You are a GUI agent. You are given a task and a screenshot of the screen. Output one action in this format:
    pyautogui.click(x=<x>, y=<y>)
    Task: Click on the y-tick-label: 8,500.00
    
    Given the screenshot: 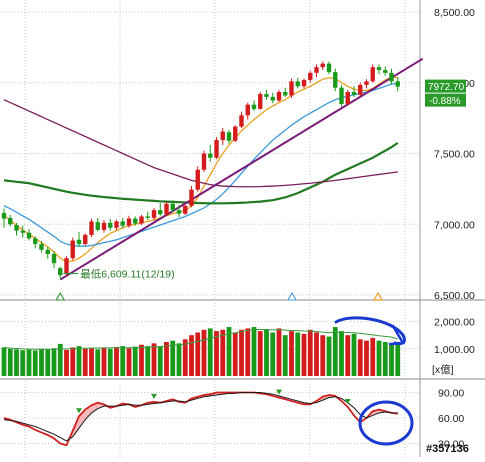 What is the action you would take?
    pyautogui.click(x=454, y=13)
    